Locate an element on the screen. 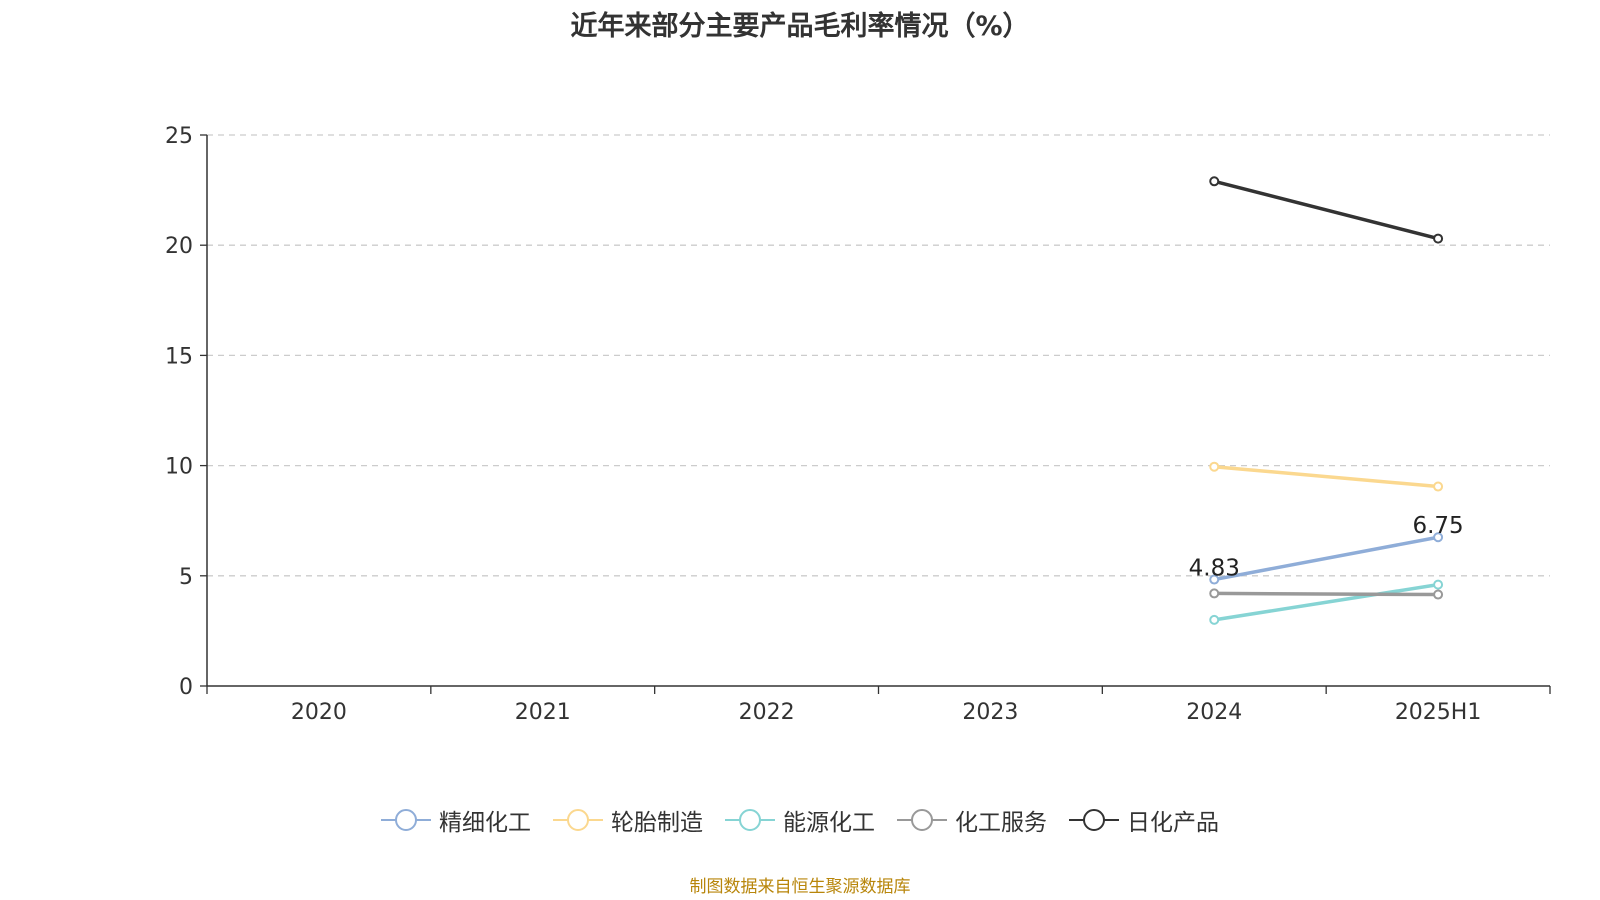 This screenshot has height=900, width=1600. legend-label: 精细化工 is located at coordinates (485, 823).